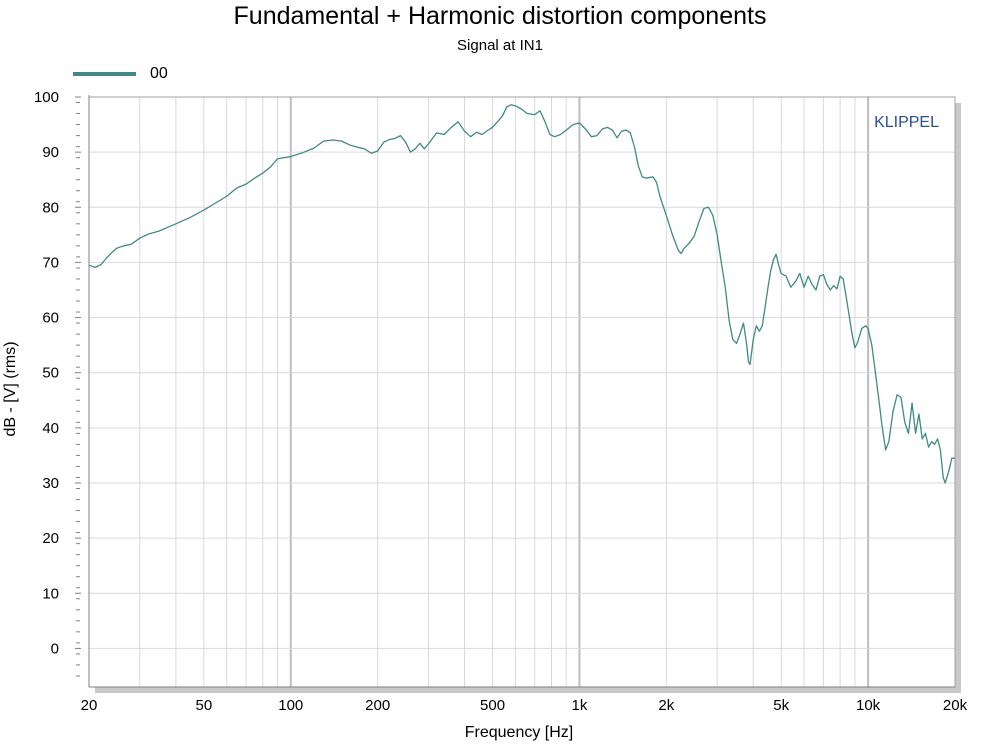 The image size is (1000, 750). Describe the element at coordinates (50, 207) in the screenshot. I see `y-tick-label: 80` at that location.